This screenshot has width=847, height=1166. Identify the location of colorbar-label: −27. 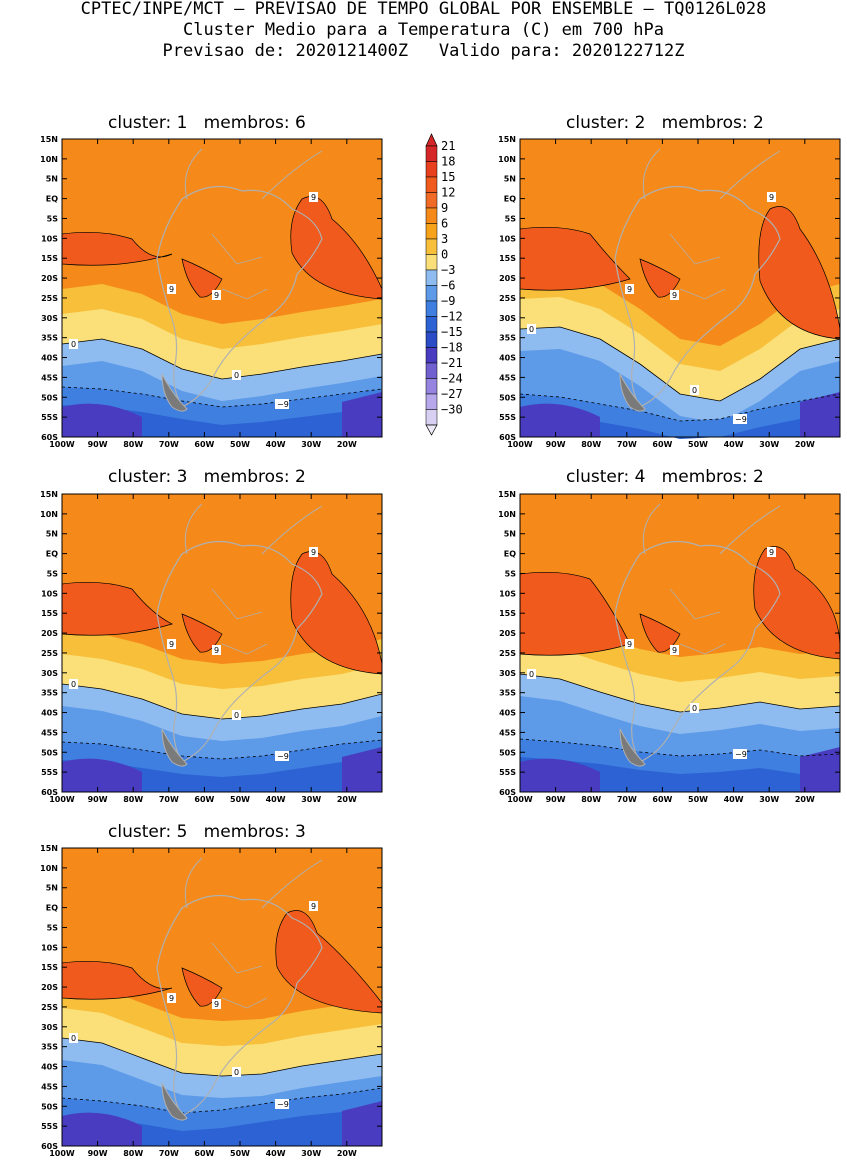
(452, 394).